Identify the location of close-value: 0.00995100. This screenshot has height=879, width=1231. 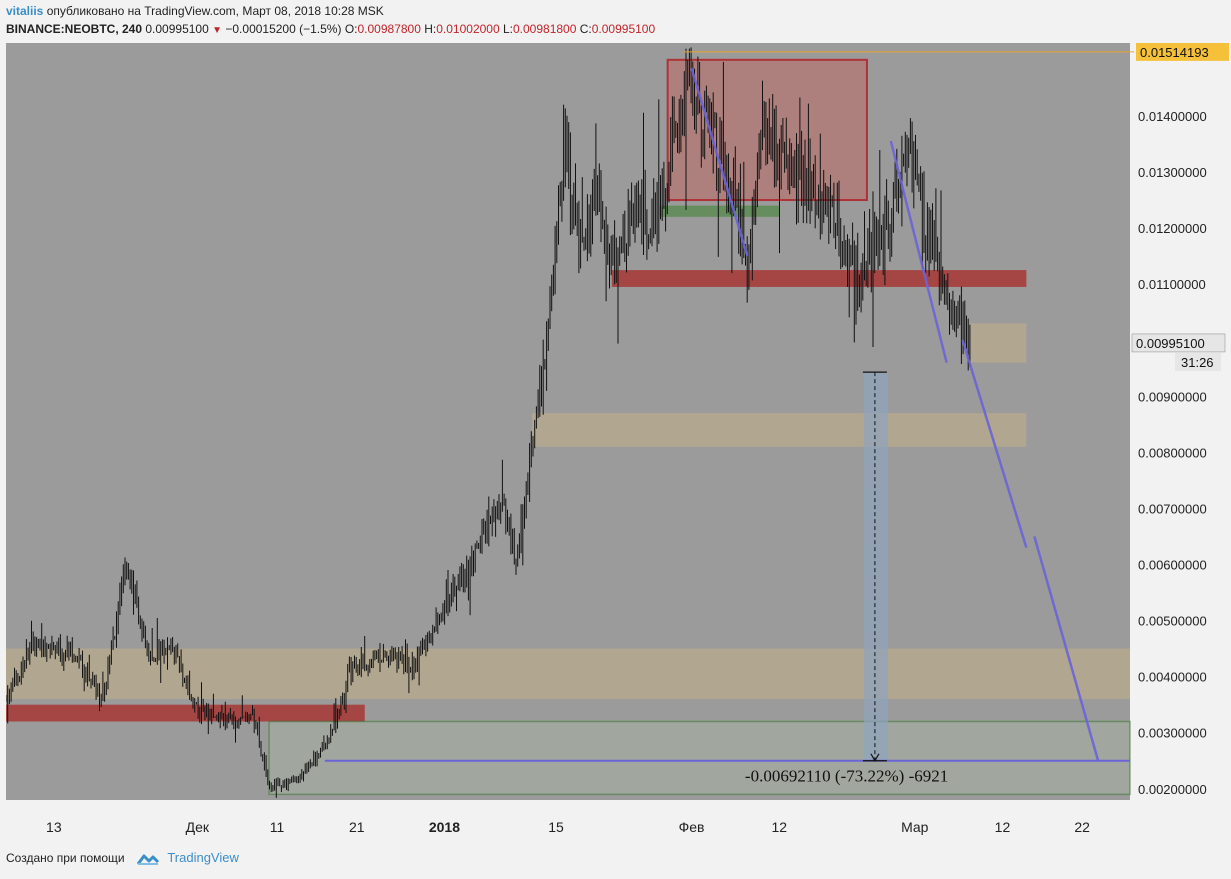
(623, 29).